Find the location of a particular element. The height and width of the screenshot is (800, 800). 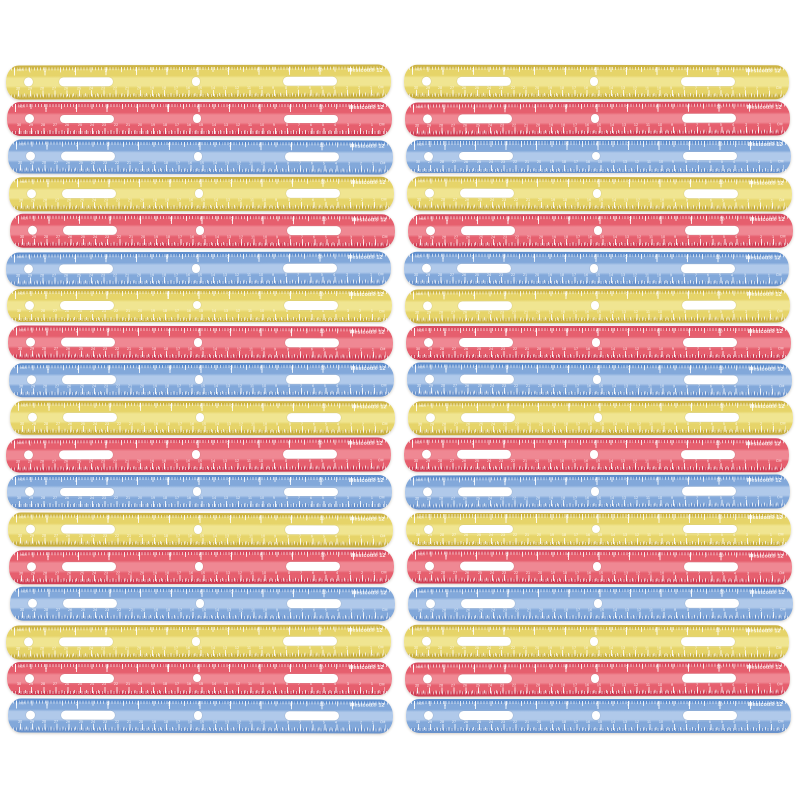

cm-number: 22 is located at coordinates (117, 721).